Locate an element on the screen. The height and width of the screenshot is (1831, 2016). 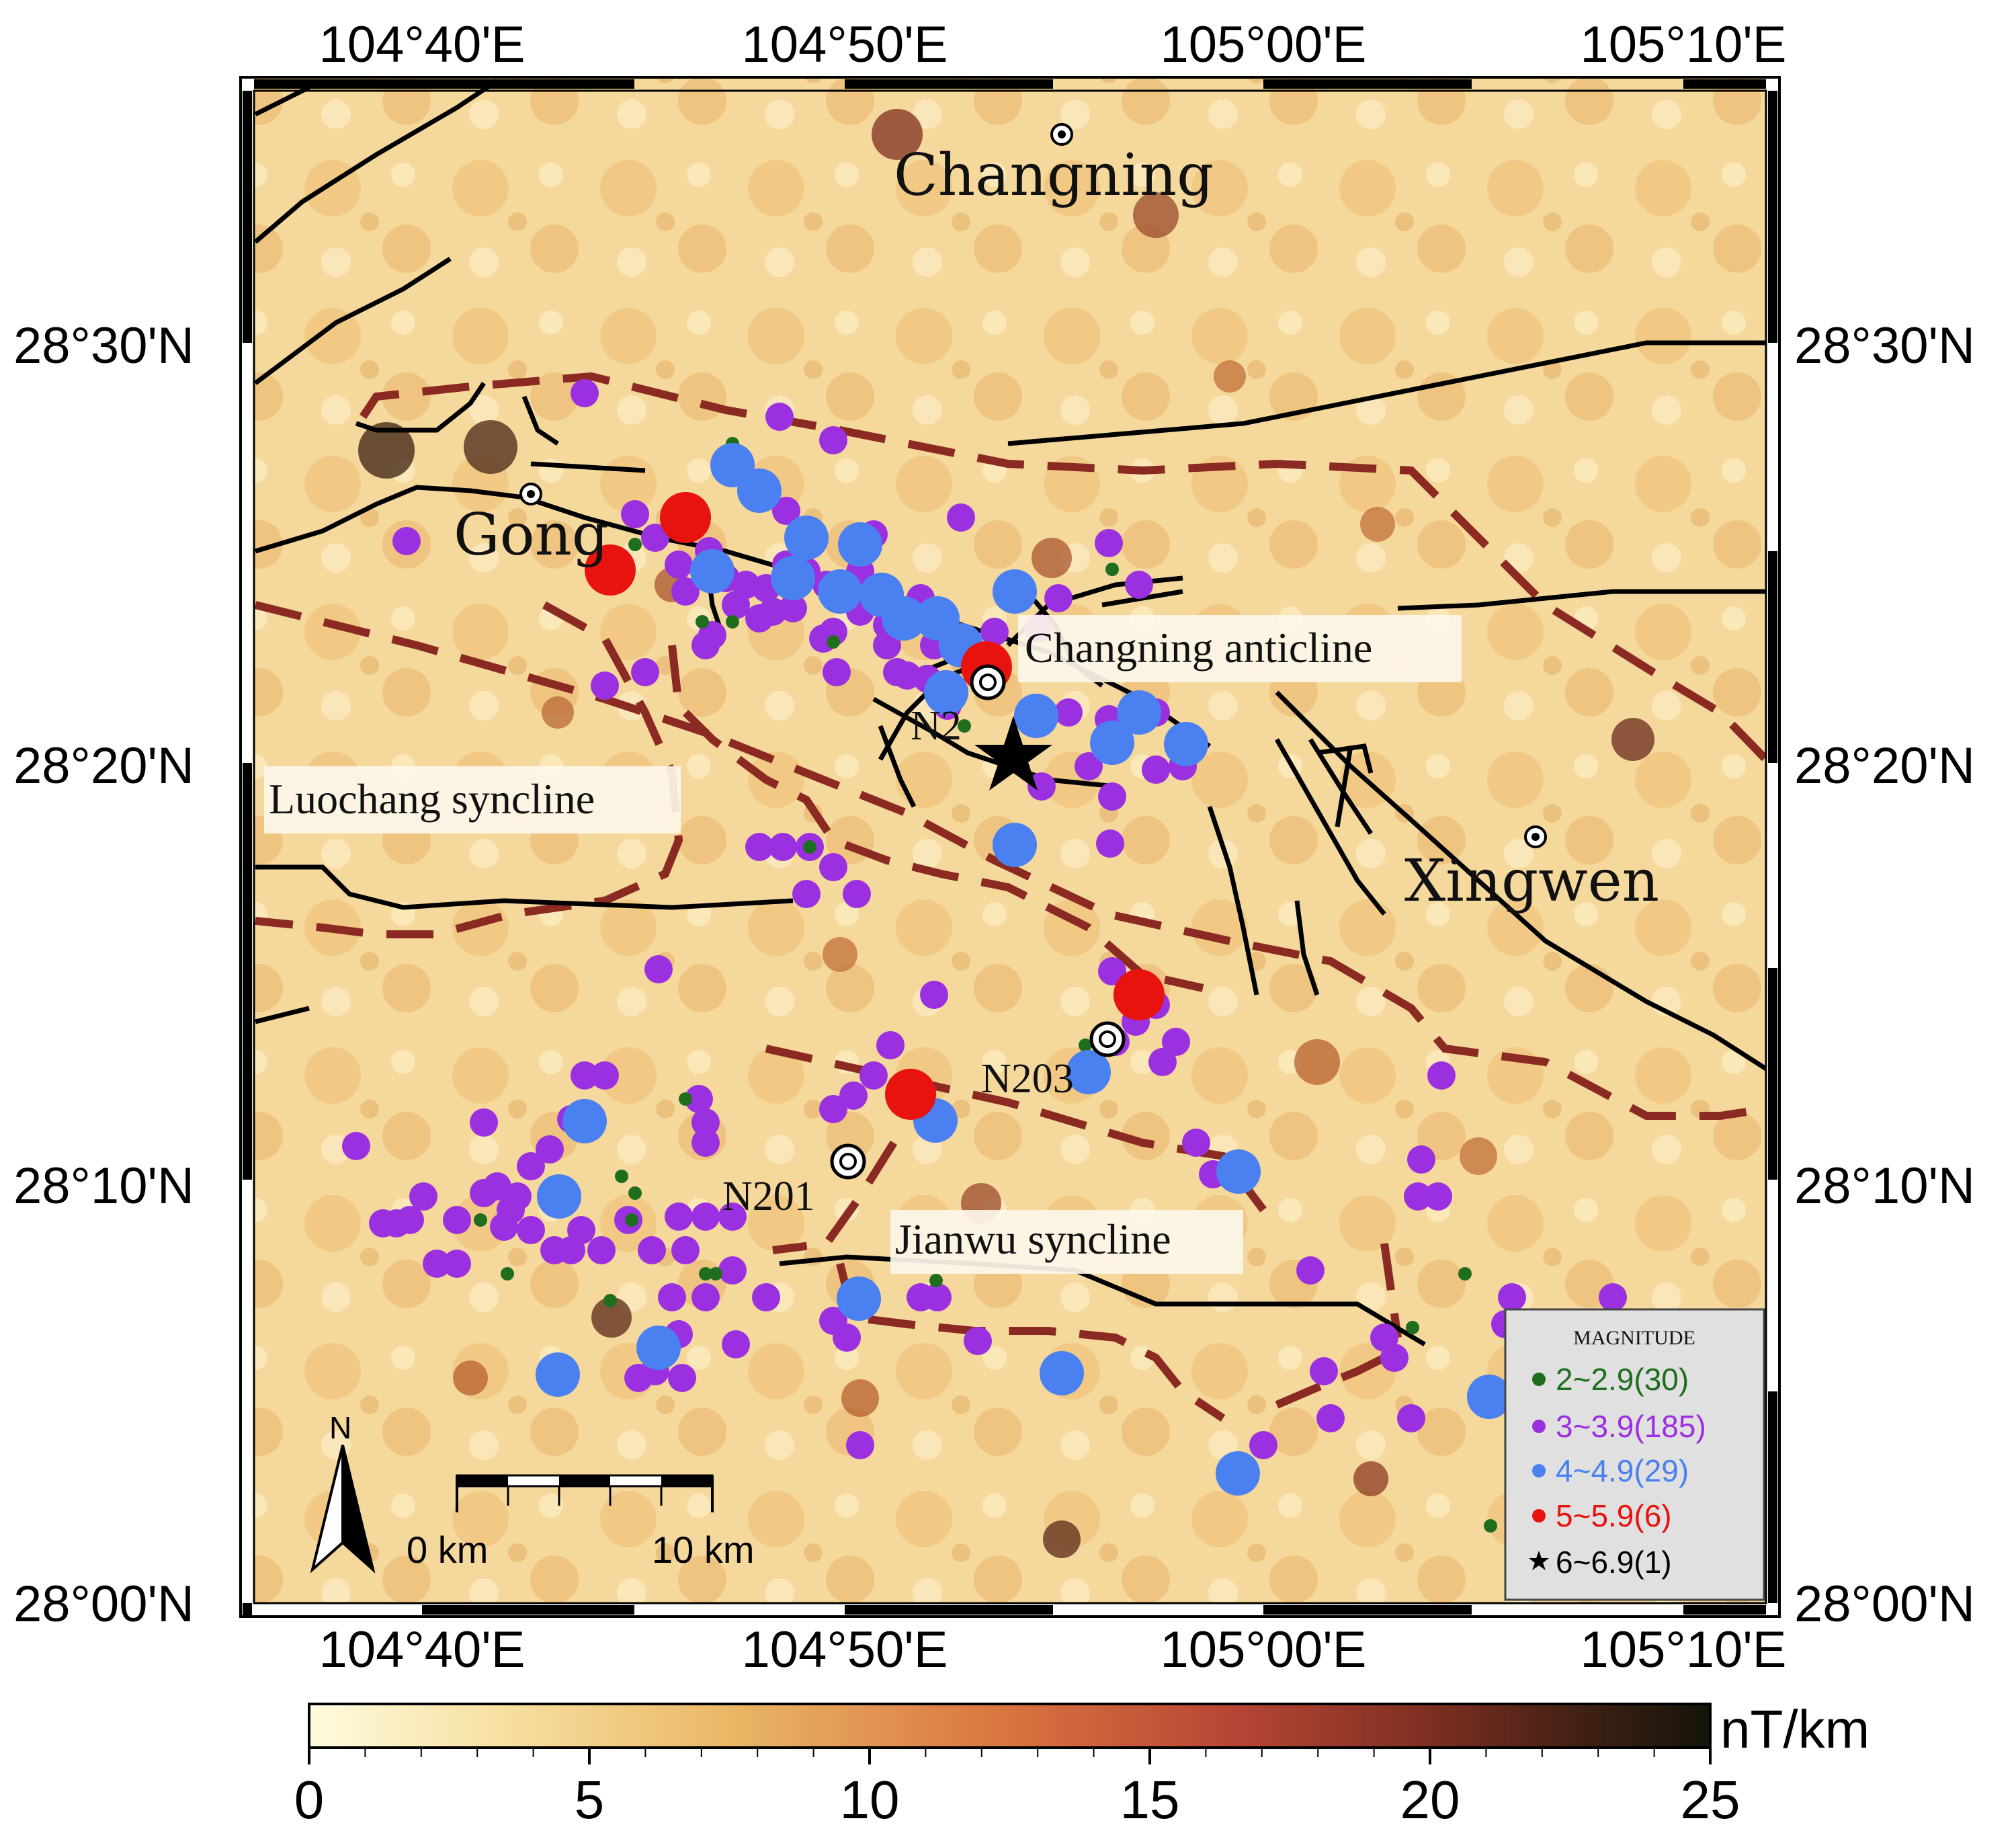
colorbar-tick-25: 25 is located at coordinates (1711, 1800).